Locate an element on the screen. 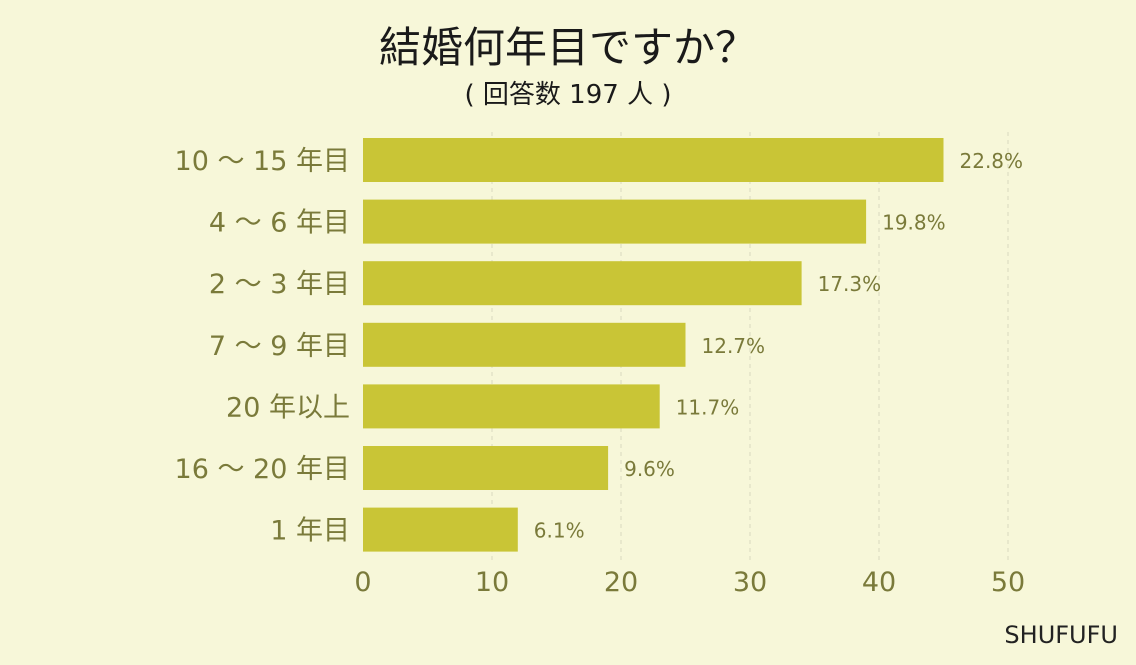 Image resolution: width=1136 pixels, height=665 pixels. category-label-3: 7 ～ 9 年目 is located at coordinates (279, 346).